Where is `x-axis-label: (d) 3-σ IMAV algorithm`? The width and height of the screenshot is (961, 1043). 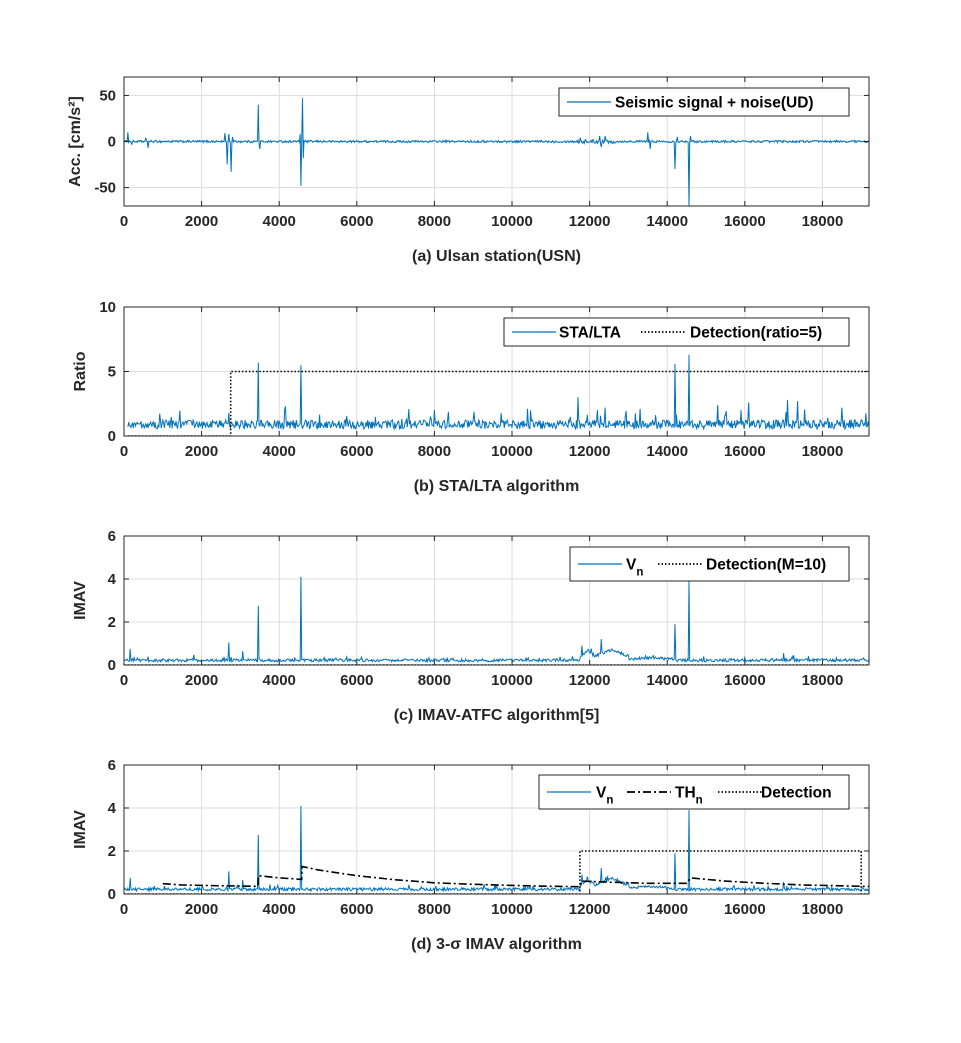
x-axis-label: (d) 3-σ IMAV algorithm is located at coordinates (496, 944).